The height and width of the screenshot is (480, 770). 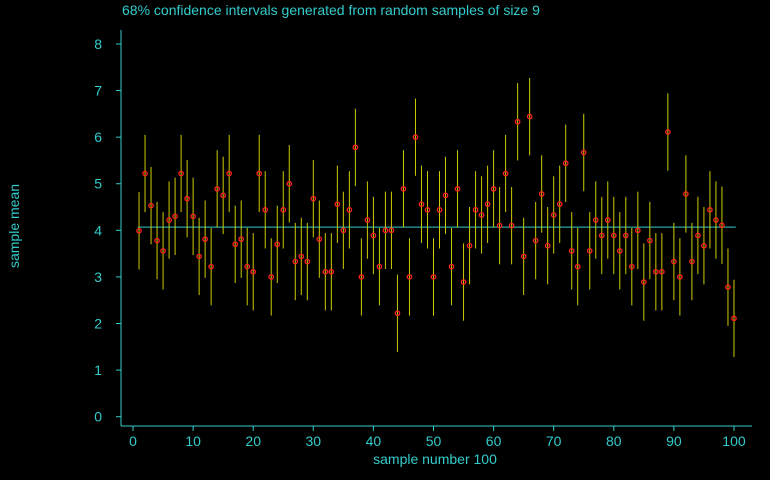 I want to click on x-tick-label: 40, so click(x=374, y=441).